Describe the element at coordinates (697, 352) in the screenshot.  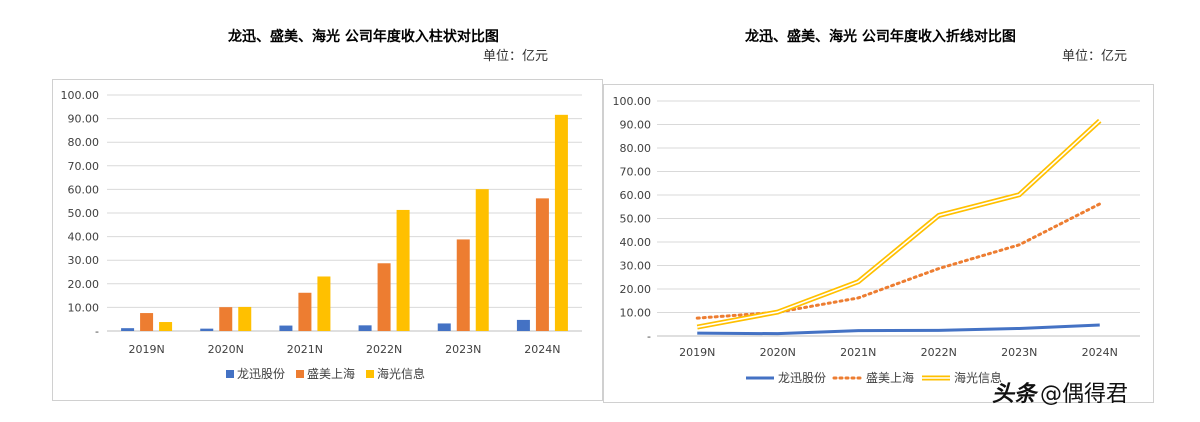
I see `line-chart-x-tick-label: 2019N` at that location.